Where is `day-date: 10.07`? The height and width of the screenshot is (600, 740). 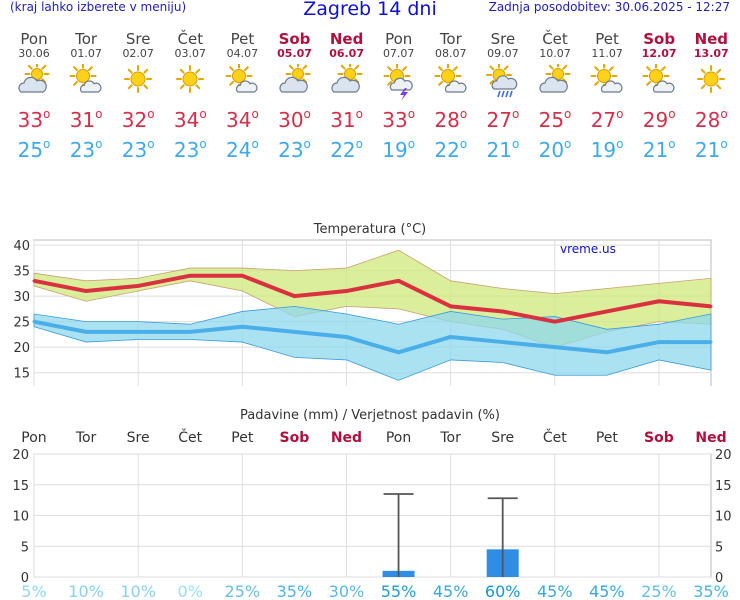 day-date: 10.07 is located at coordinates (555, 53).